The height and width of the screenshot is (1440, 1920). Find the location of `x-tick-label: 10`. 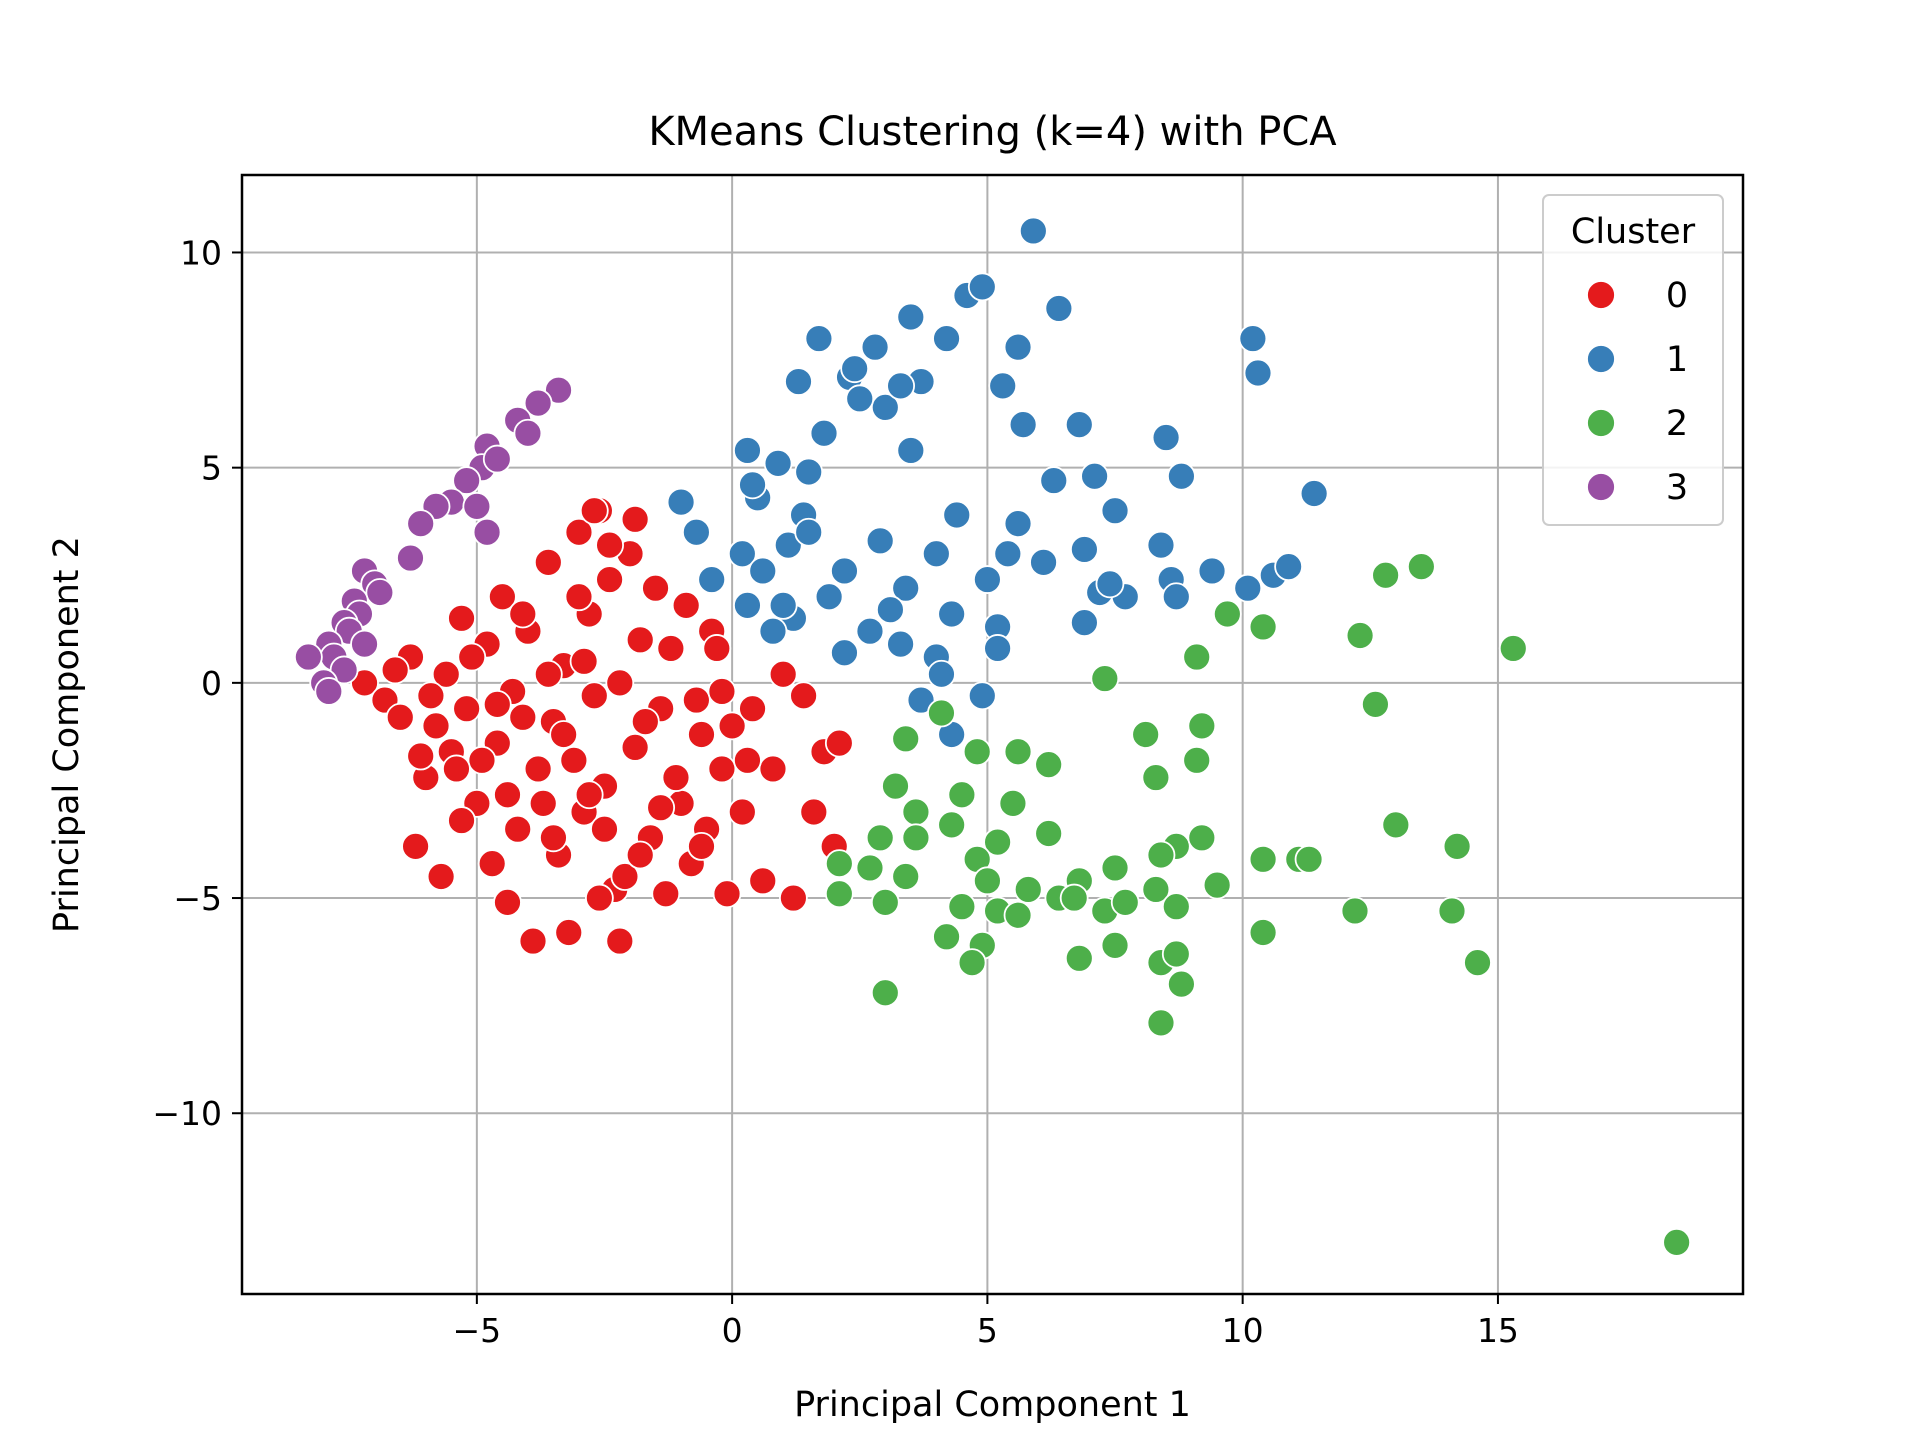

x-tick-label: 10 is located at coordinates (1243, 1330).